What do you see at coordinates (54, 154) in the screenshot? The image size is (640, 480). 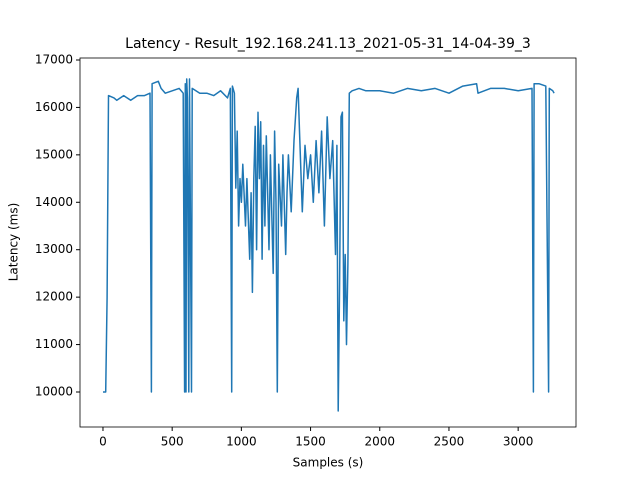 I see `y-tick-label: 15000` at bounding box center [54, 154].